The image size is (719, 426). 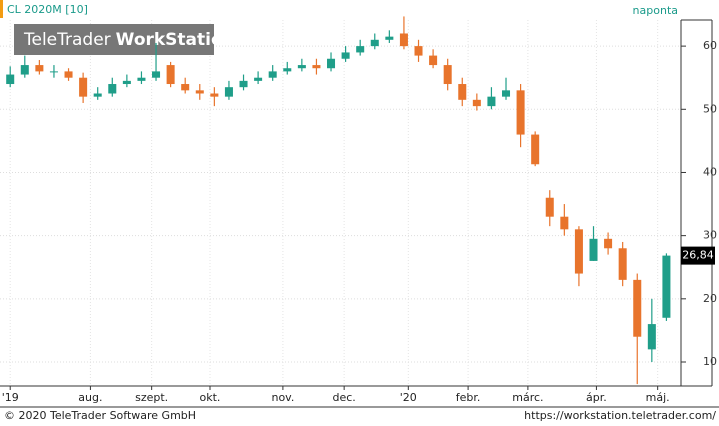 I want to click on y-tick-label: 60, so click(x=710, y=45).